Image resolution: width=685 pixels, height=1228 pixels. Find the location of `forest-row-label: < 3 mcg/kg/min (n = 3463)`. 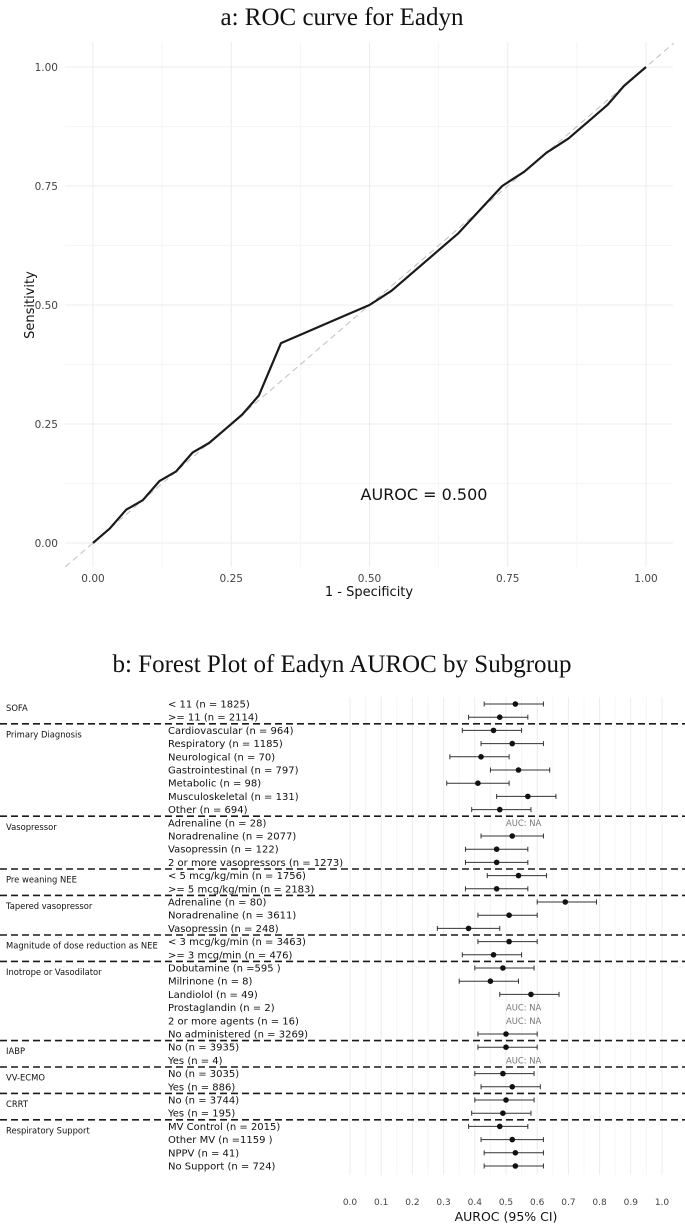

forest-row-label: < 3 mcg/kg/min (n = 3463) is located at coordinates (237, 942).